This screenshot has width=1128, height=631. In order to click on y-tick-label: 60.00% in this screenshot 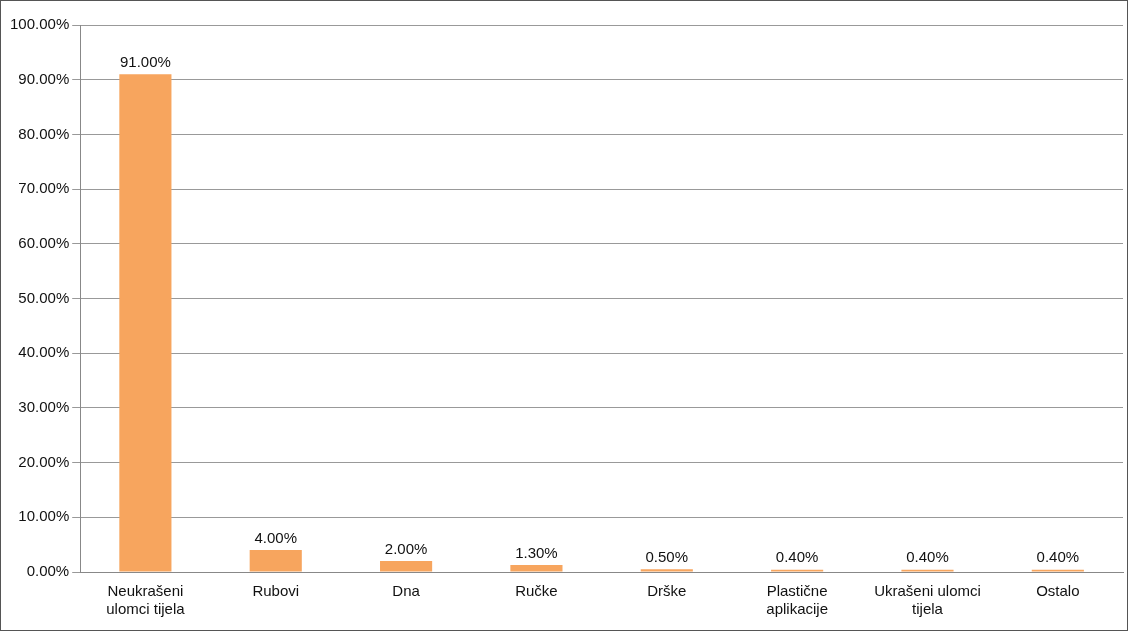, I will do `click(44, 242)`.